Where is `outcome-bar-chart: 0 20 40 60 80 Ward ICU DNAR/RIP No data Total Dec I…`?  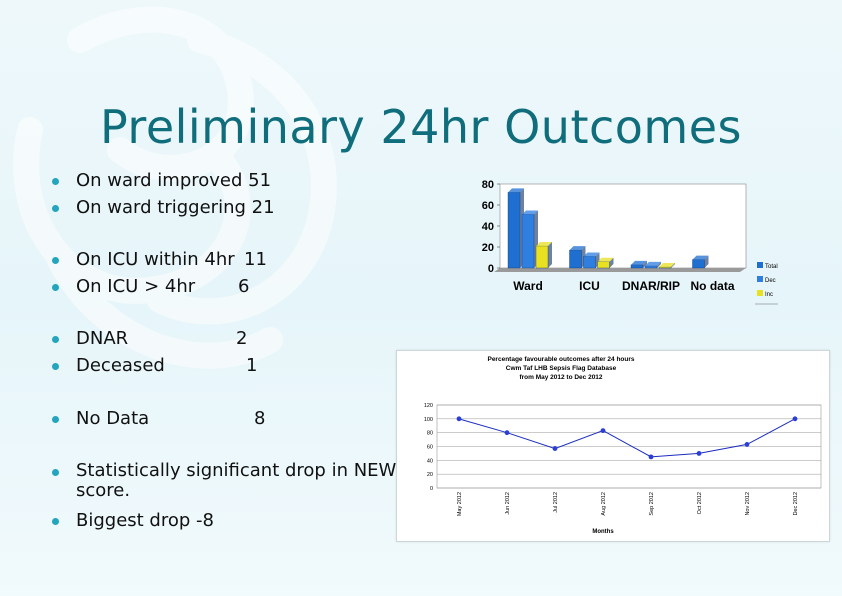 outcome-bar-chart: 0 20 40 60 80 Ward ICU DNAR/RIP No data Total Dec I… is located at coordinates (630, 242).